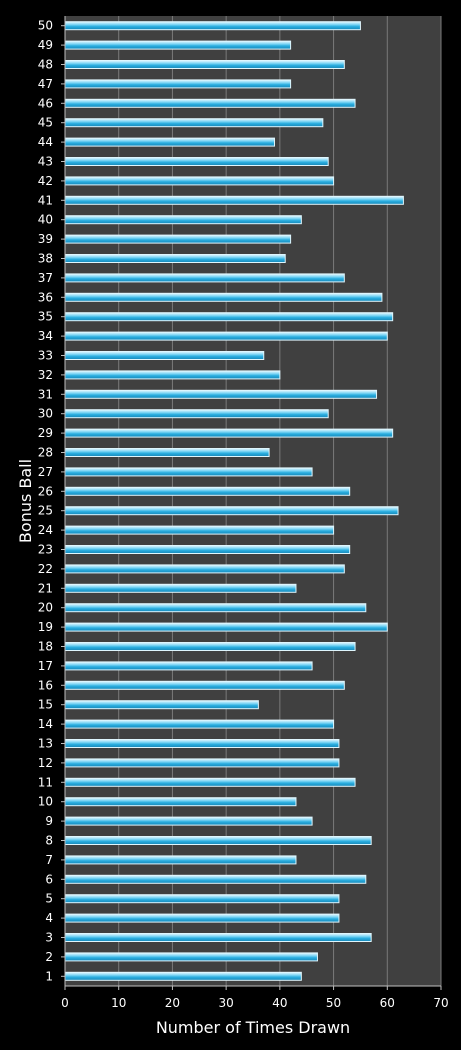  Describe the element at coordinates (440, 1003) in the screenshot. I see `x-tick-label: 70` at that location.